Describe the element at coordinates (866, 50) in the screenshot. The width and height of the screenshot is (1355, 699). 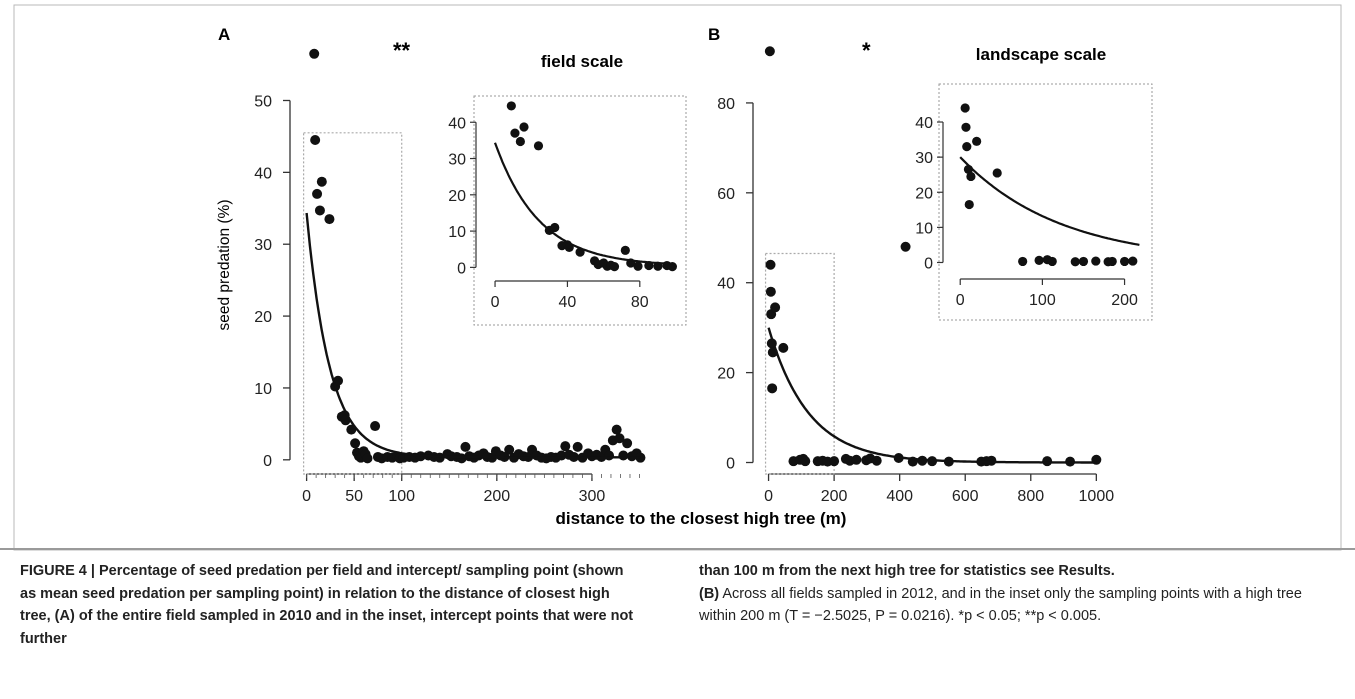
I see `significance-b: *` at that location.